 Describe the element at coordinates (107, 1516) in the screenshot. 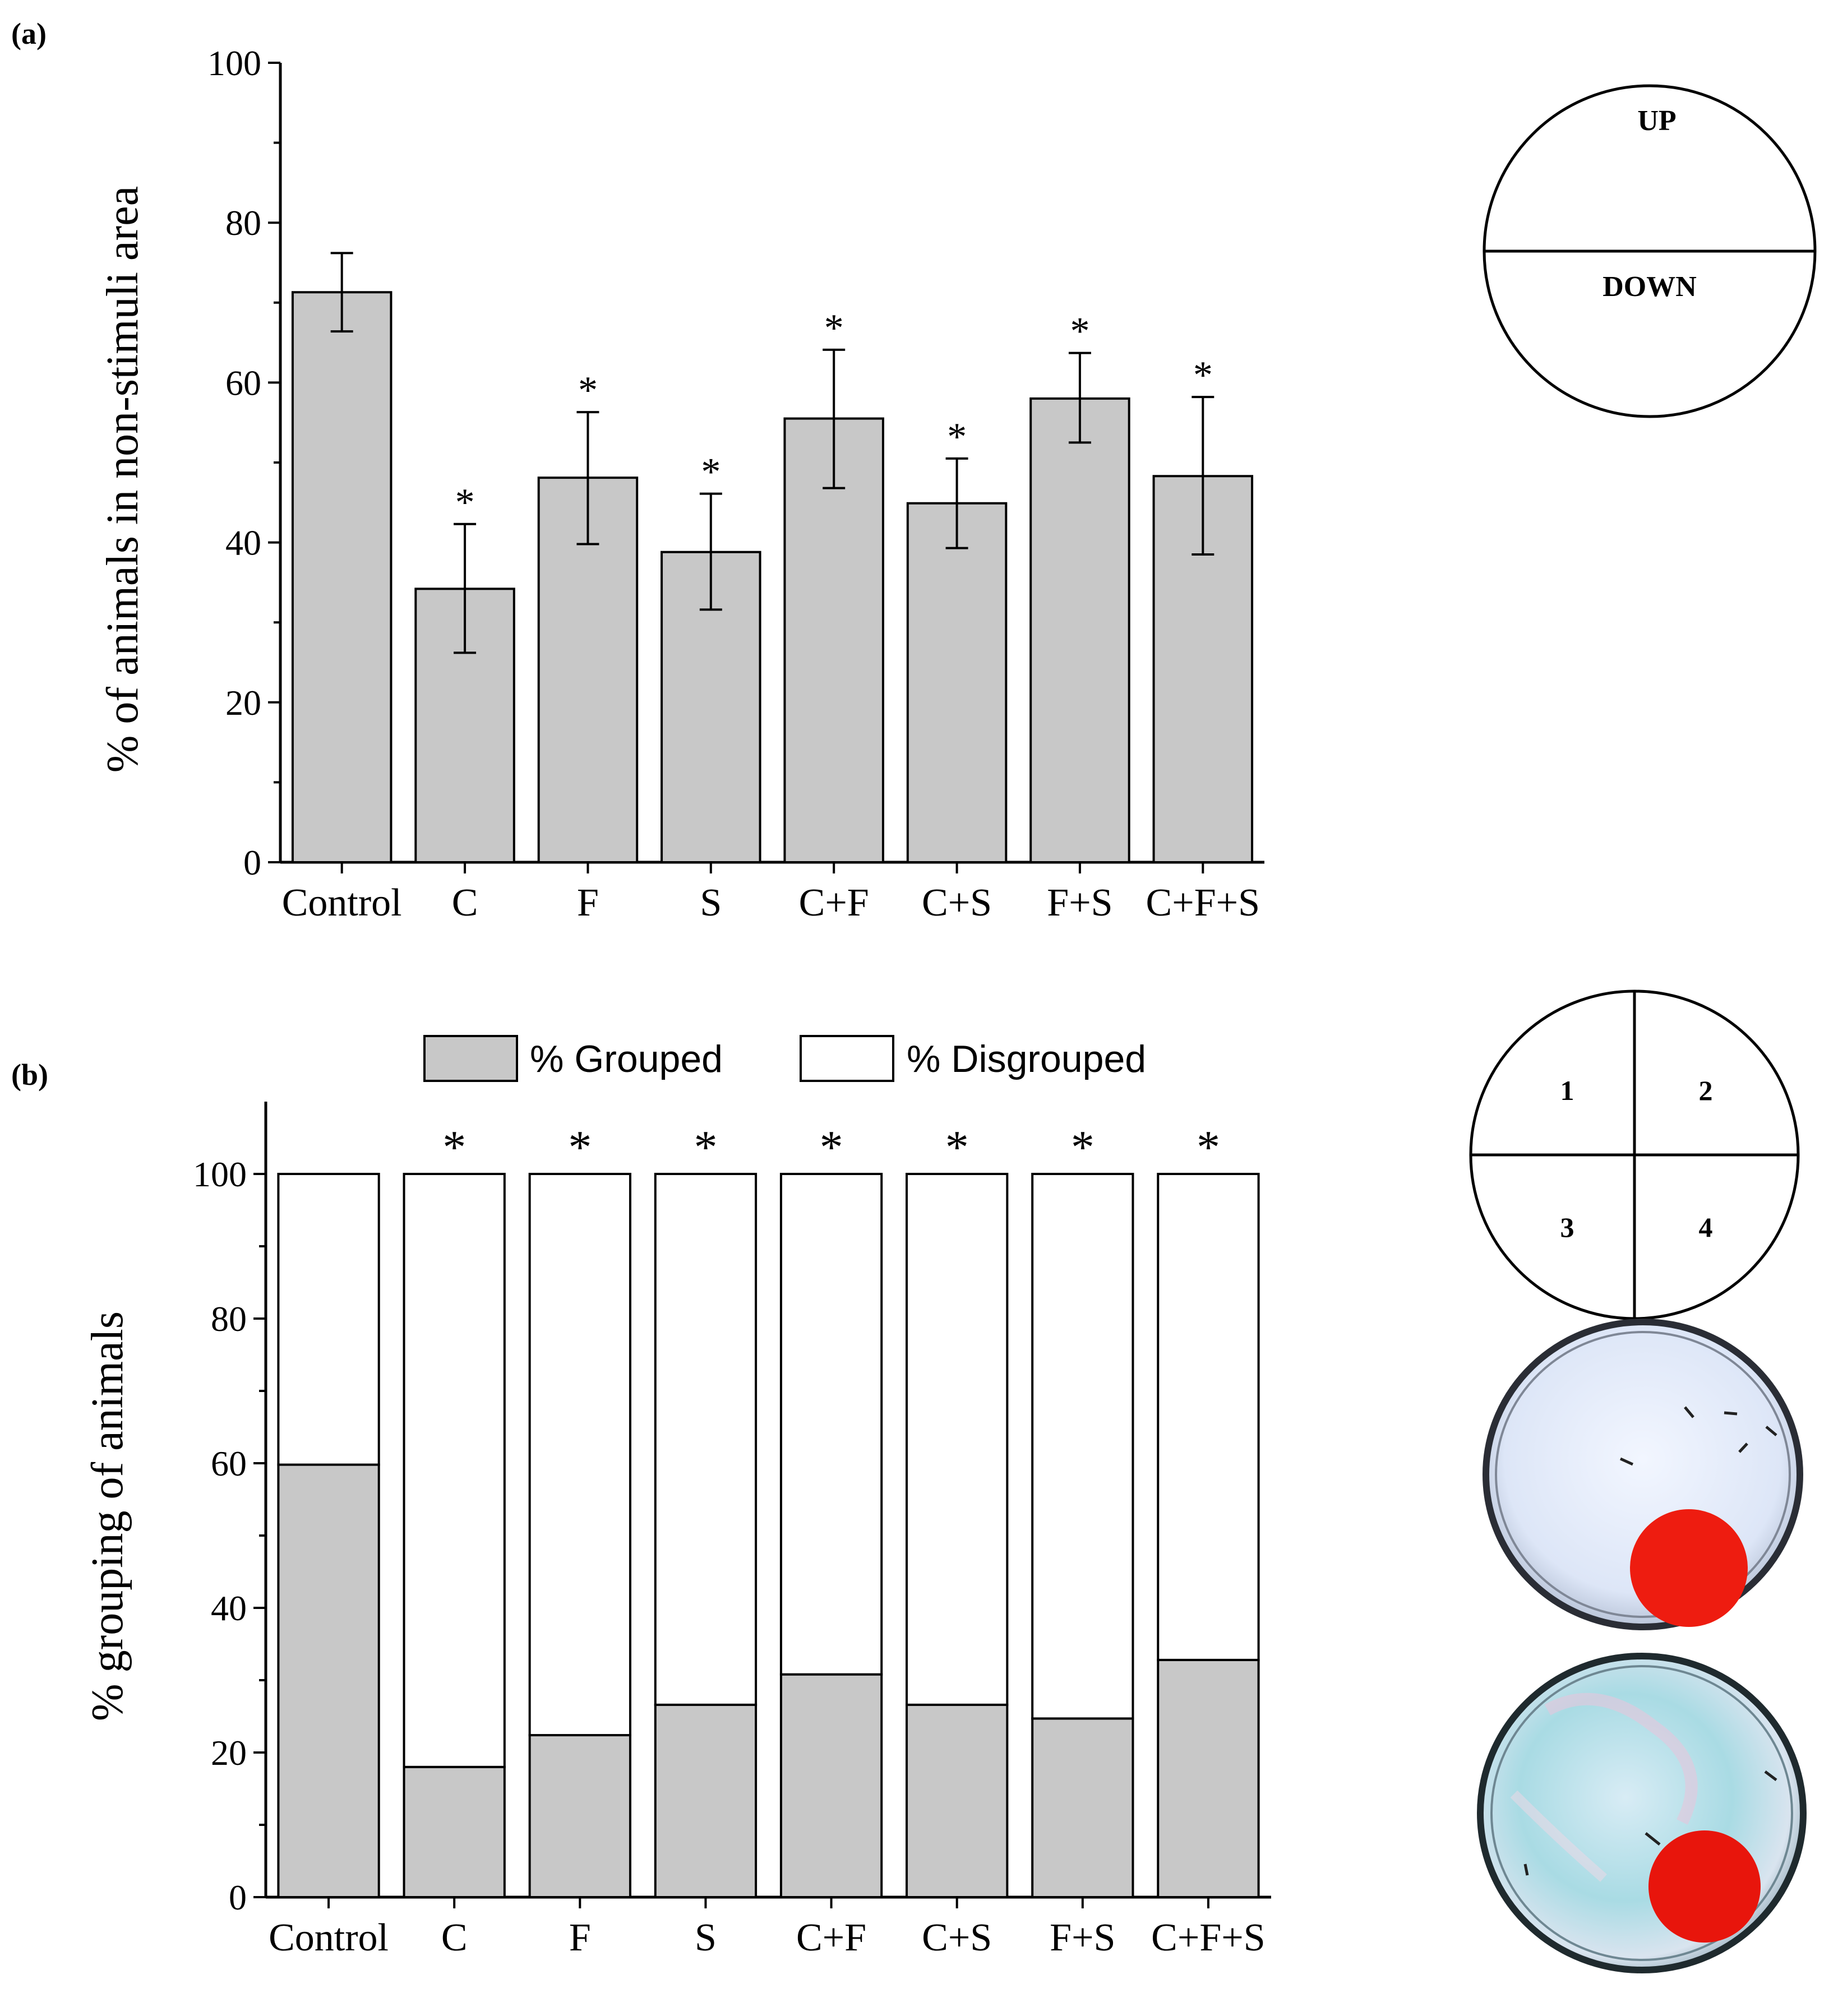

I see `y-axis-label: % grouping of animals` at that location.